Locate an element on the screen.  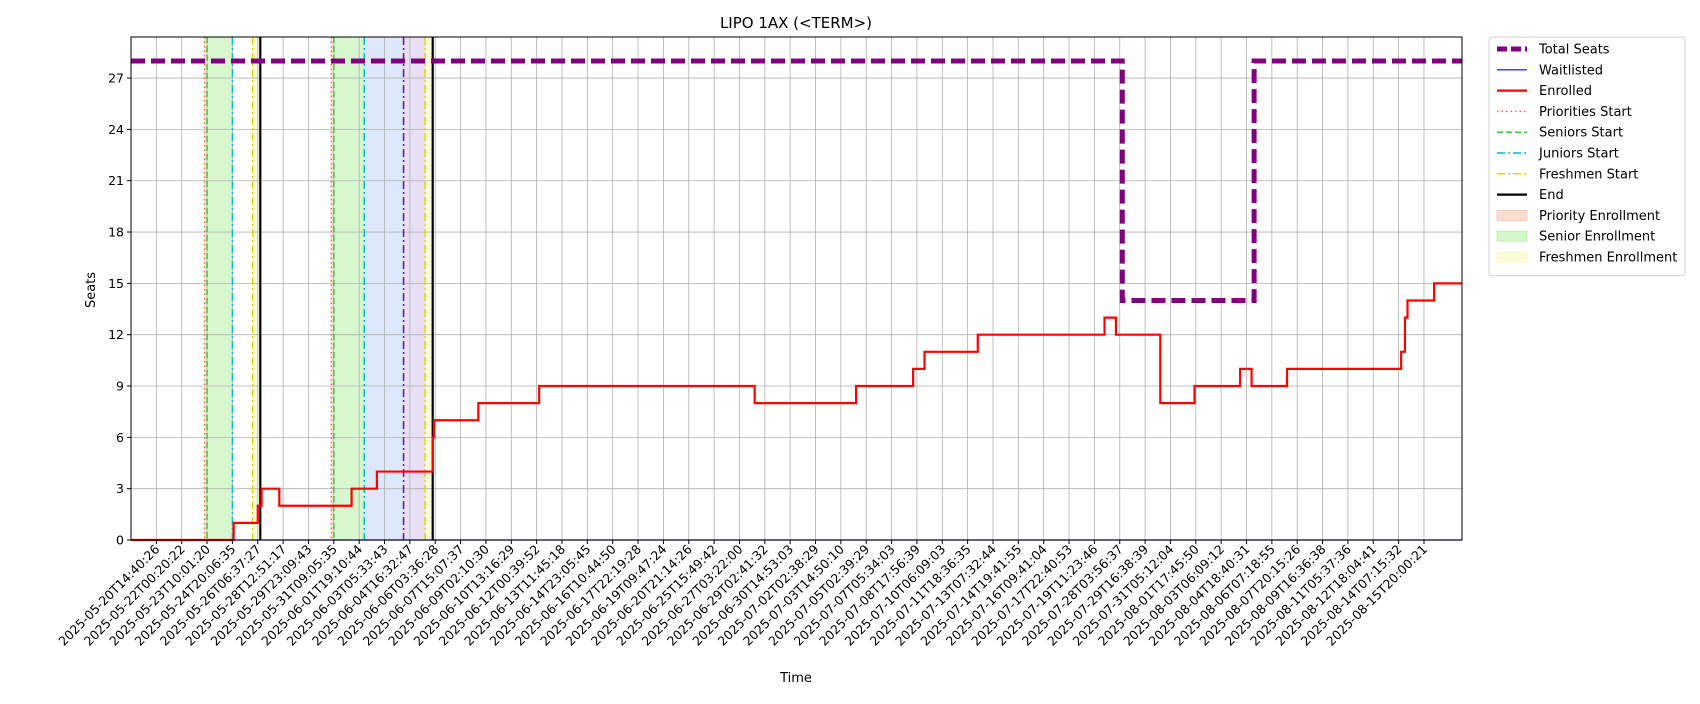
legend-label-end: End is located at coordinates (1551, 195).